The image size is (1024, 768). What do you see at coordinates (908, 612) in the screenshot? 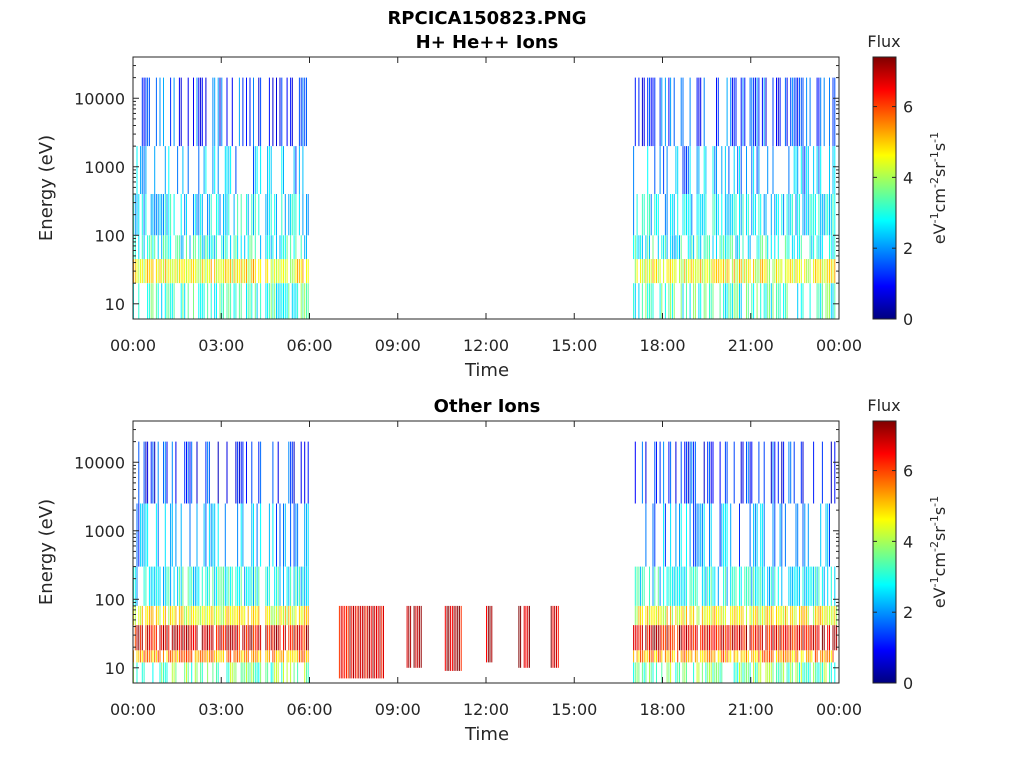
I see `colorbar-tick-label: 2` at bounding box center [908, 612].